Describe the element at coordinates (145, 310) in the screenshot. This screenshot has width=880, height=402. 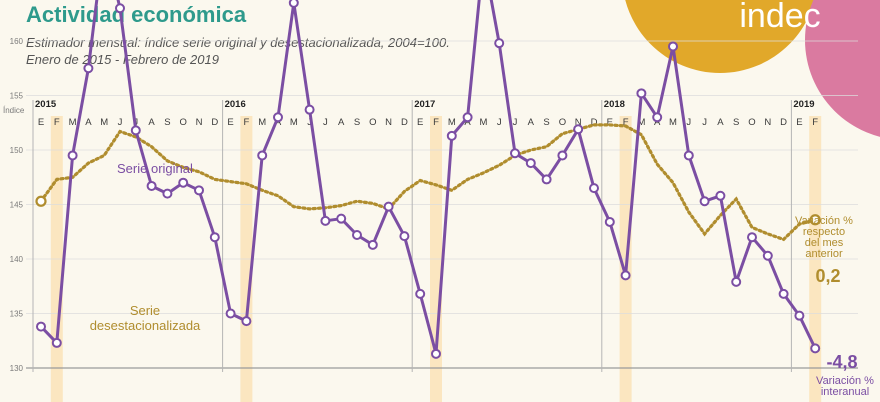
I see `series-label-seasonal-line1: Serie` at that location.